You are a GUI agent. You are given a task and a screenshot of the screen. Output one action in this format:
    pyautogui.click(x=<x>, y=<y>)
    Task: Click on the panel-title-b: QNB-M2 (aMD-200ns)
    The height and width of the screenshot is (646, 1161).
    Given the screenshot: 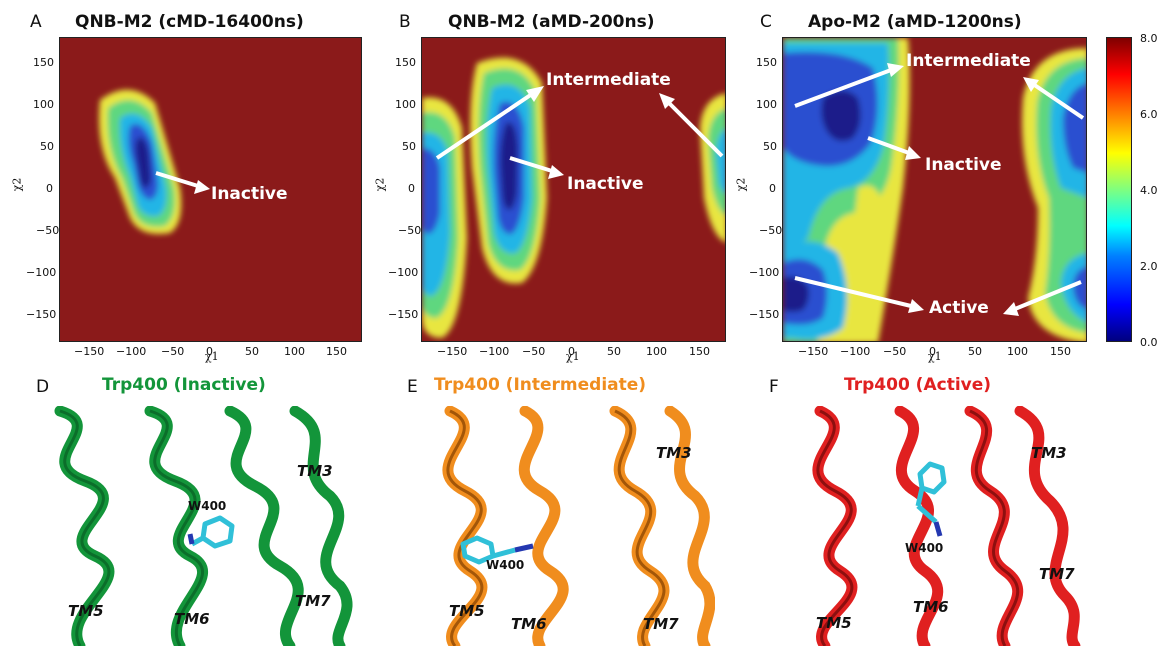 What is the action you would take?
    pyautogui.click(x=551, y=22)
    